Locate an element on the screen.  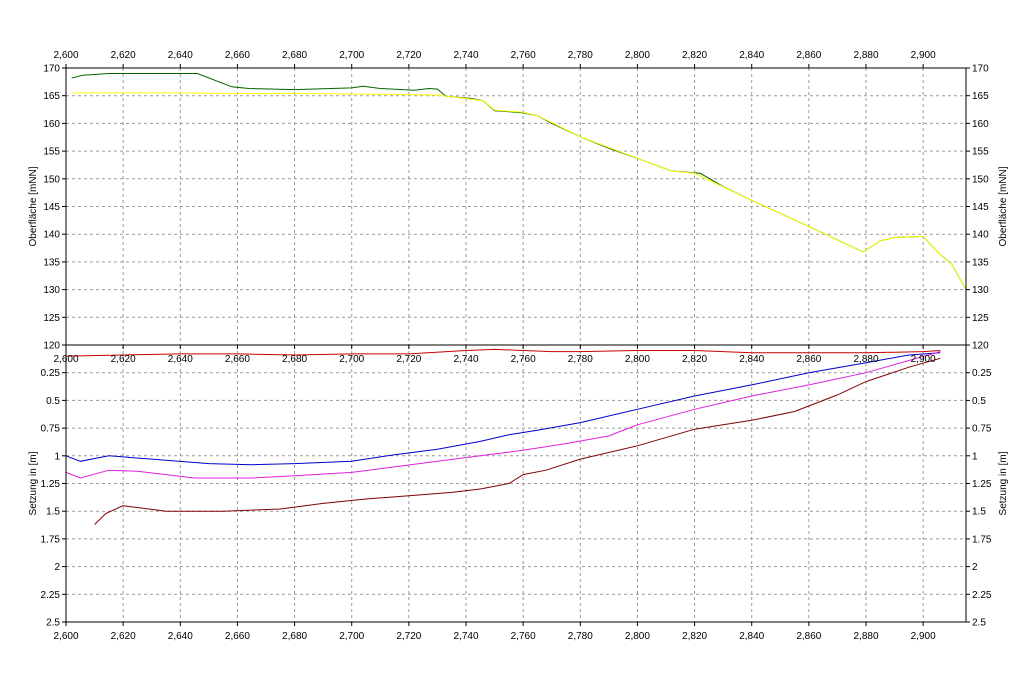
y-tick-label-left: 0.75 is located at coordinates (51, 429).